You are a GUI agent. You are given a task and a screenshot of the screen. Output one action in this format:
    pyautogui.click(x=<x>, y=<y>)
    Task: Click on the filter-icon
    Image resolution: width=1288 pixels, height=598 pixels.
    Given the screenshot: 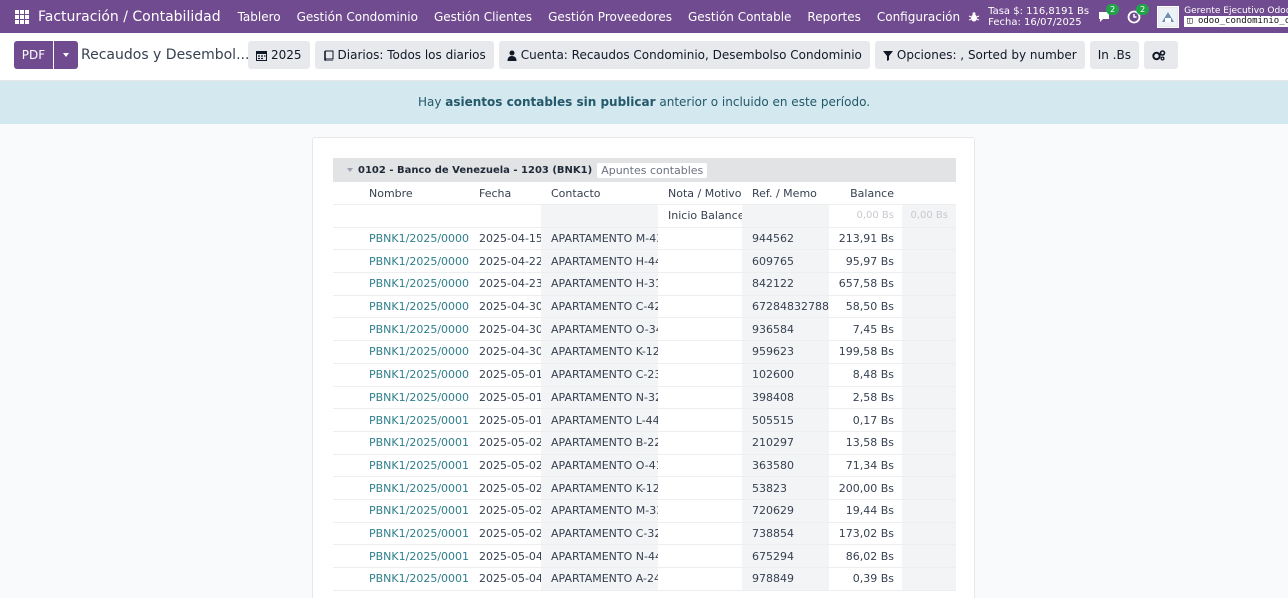 What is the action you would take?
    pyautogui.click(x=887, y=55)
    